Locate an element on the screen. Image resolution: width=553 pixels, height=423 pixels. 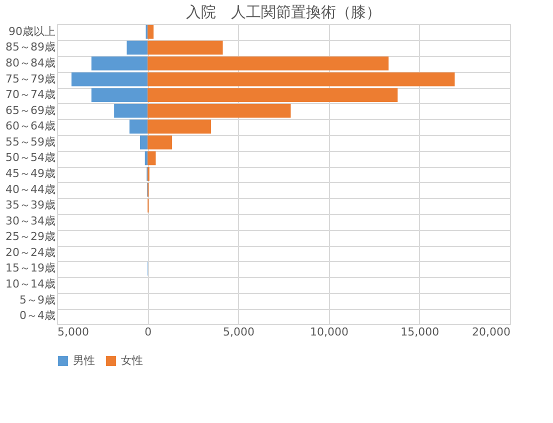
y-tick-label: 65～69歳 is located at coordinates (31, 110).